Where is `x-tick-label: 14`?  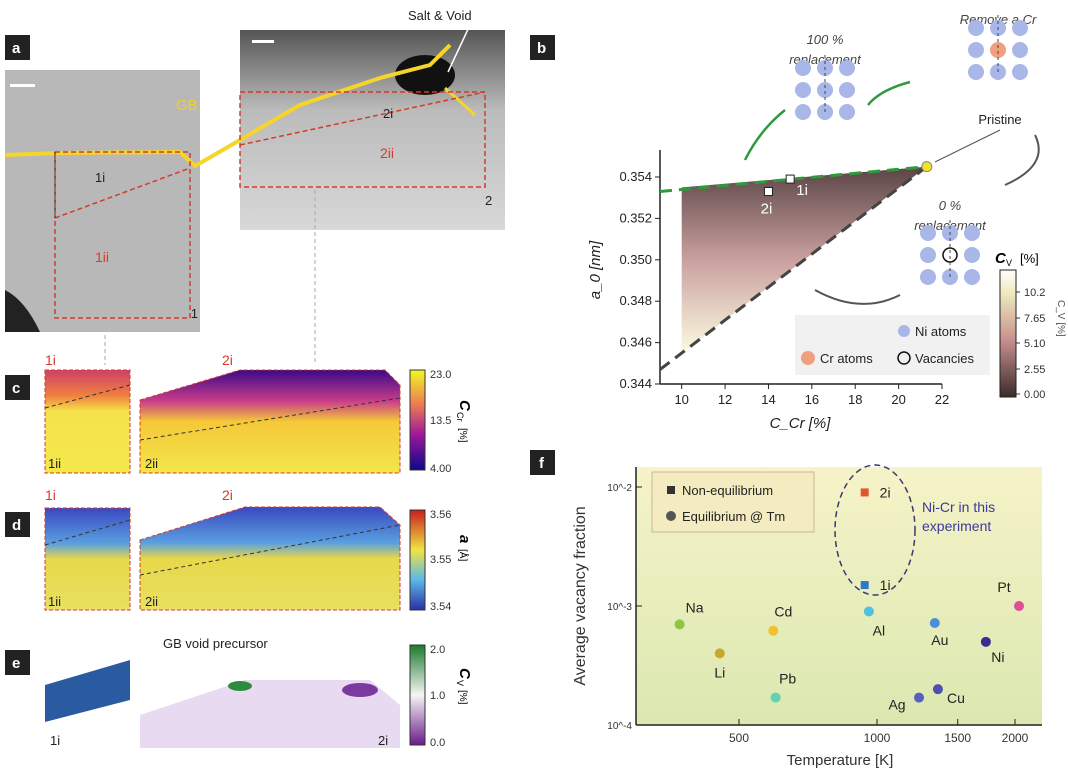
x-tick-label: 14 is located at coordinates (768, 399).